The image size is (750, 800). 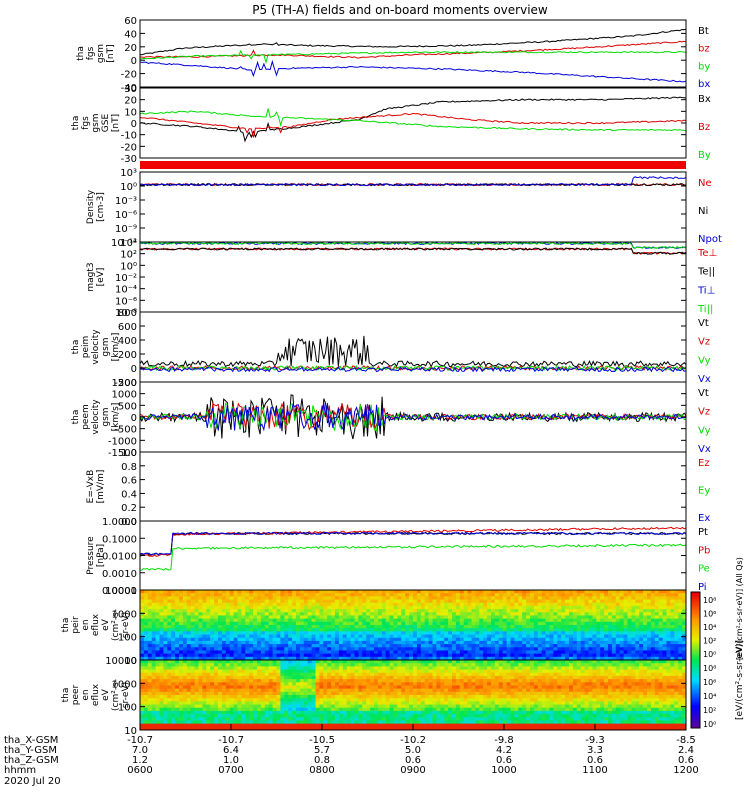 What do you see at coordinates (413, 207) in the screenshot?
I see `plot-area` at bounding box center [413, 207].